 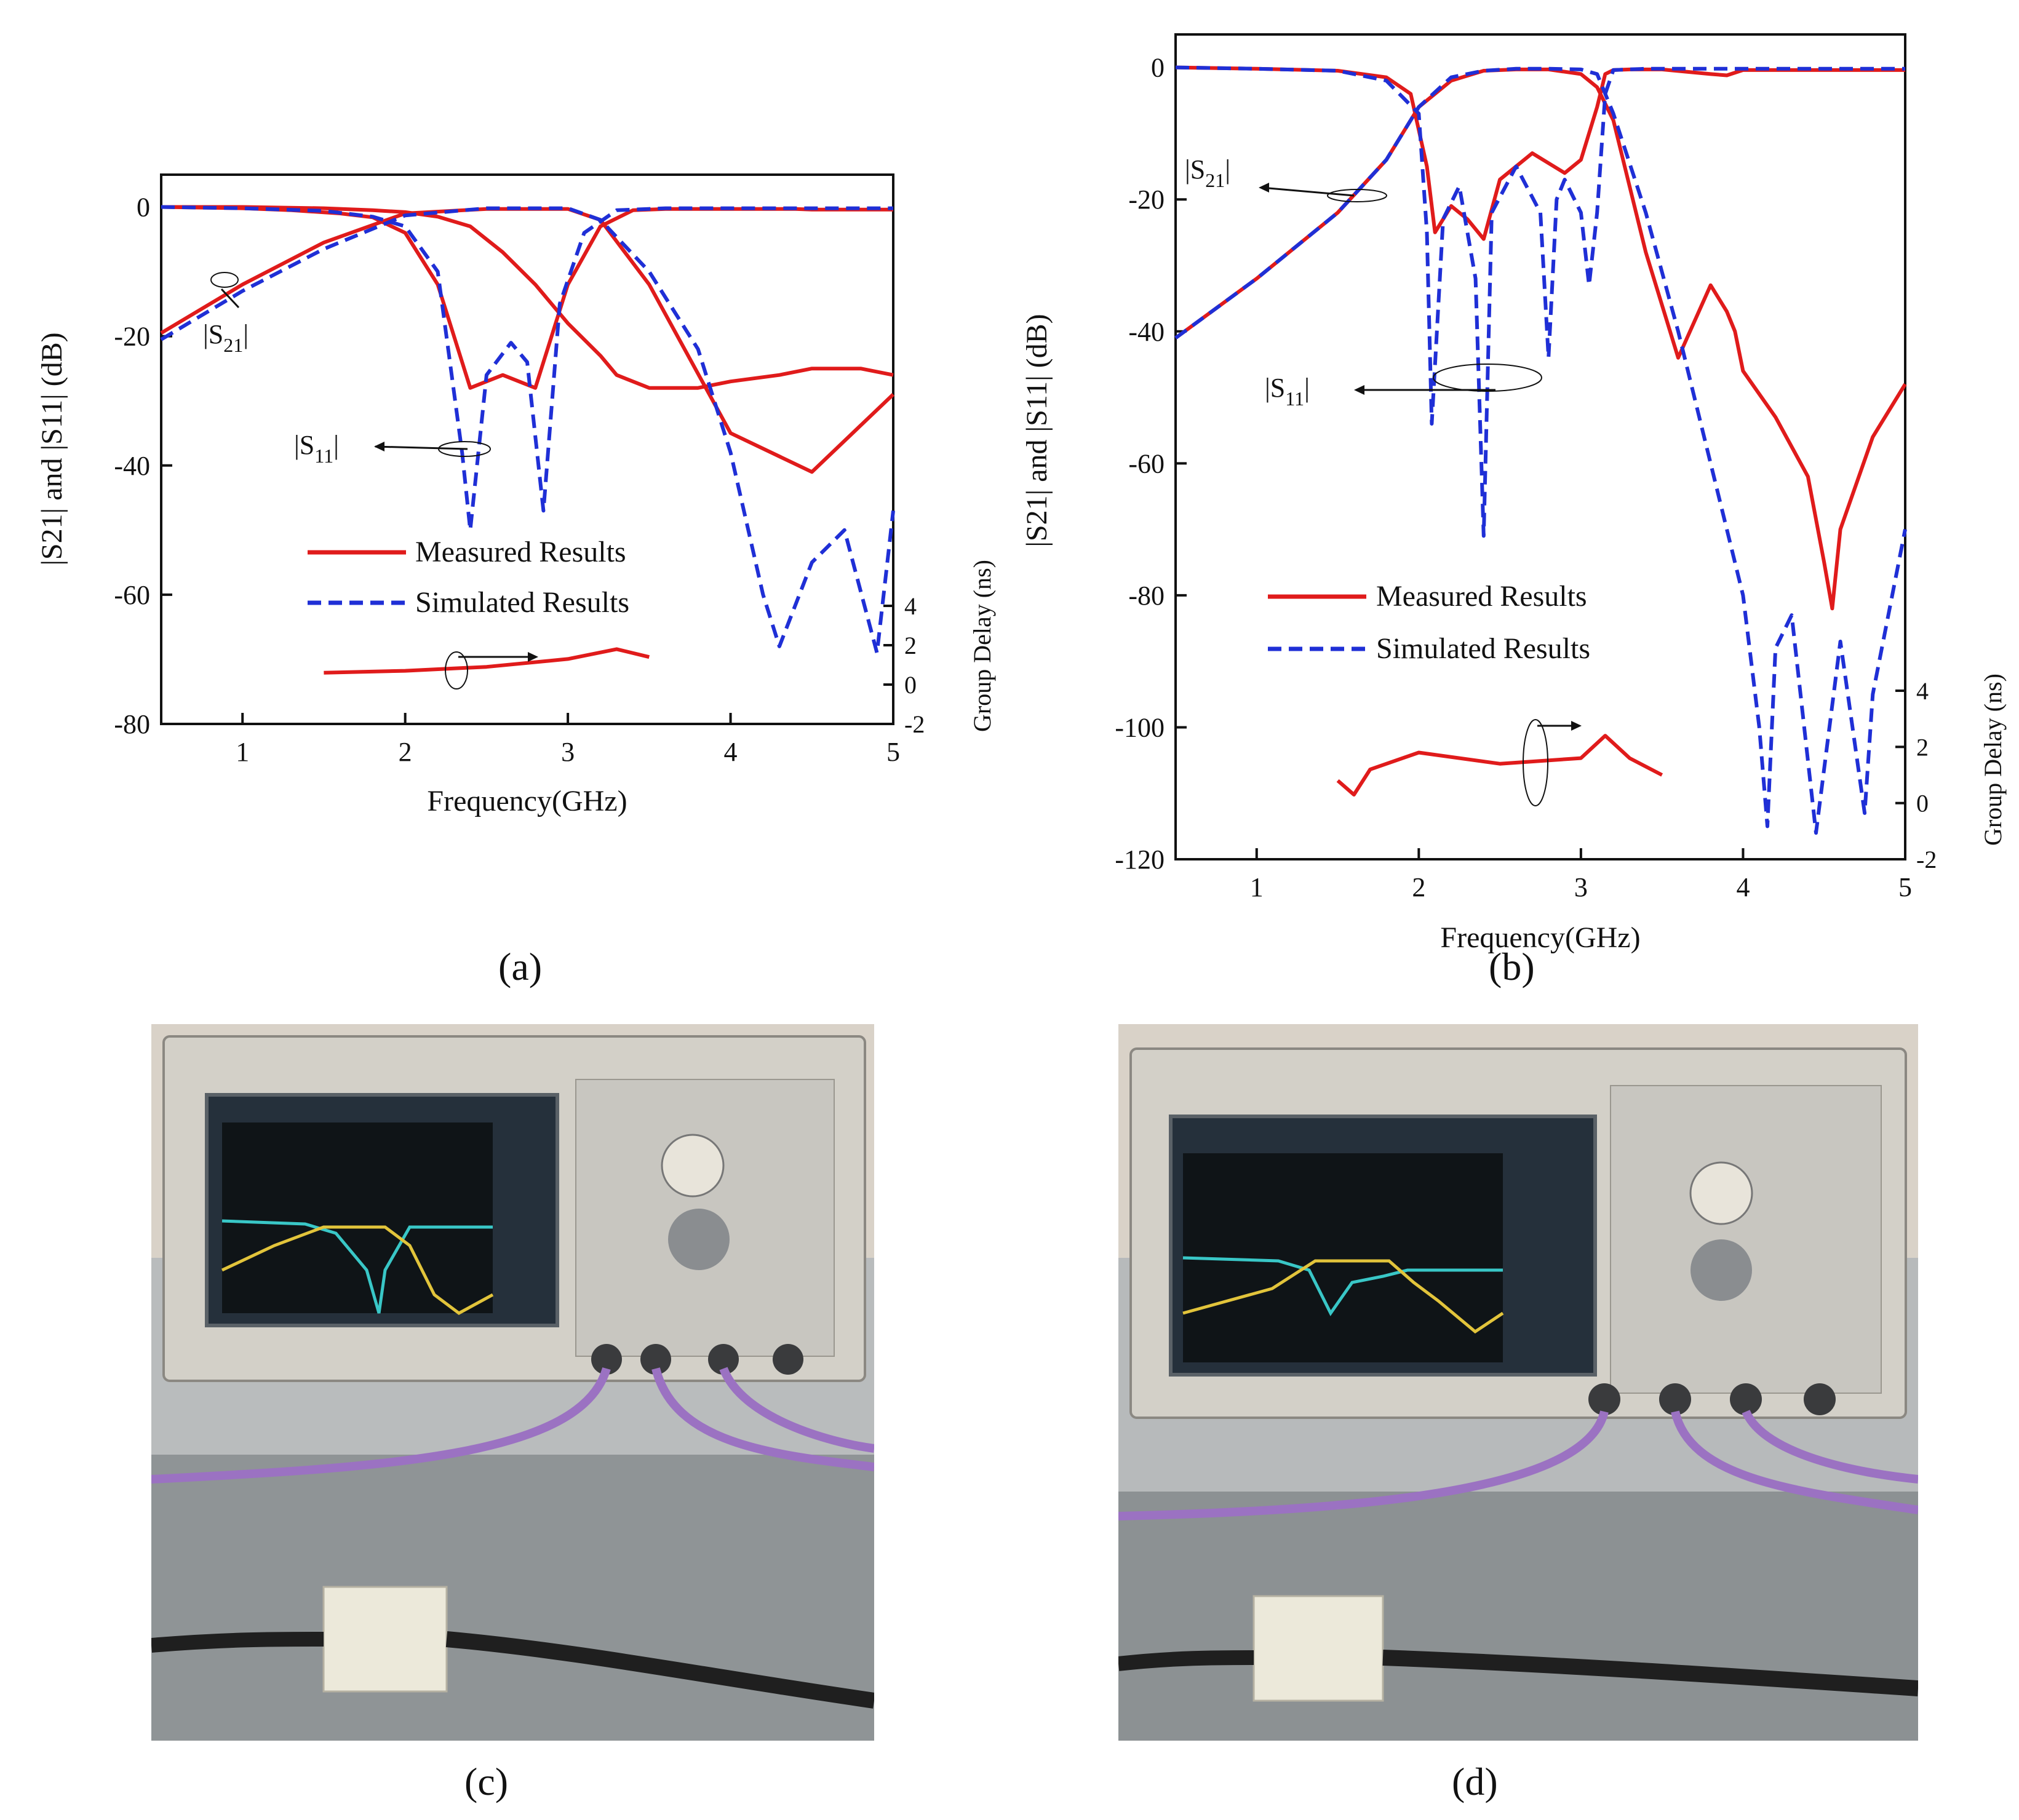 What do you see at coordinates (1146, 464) in the screenshot?
I see `y-tick-label-b-3: -60` at bounding box center [1146, 464].